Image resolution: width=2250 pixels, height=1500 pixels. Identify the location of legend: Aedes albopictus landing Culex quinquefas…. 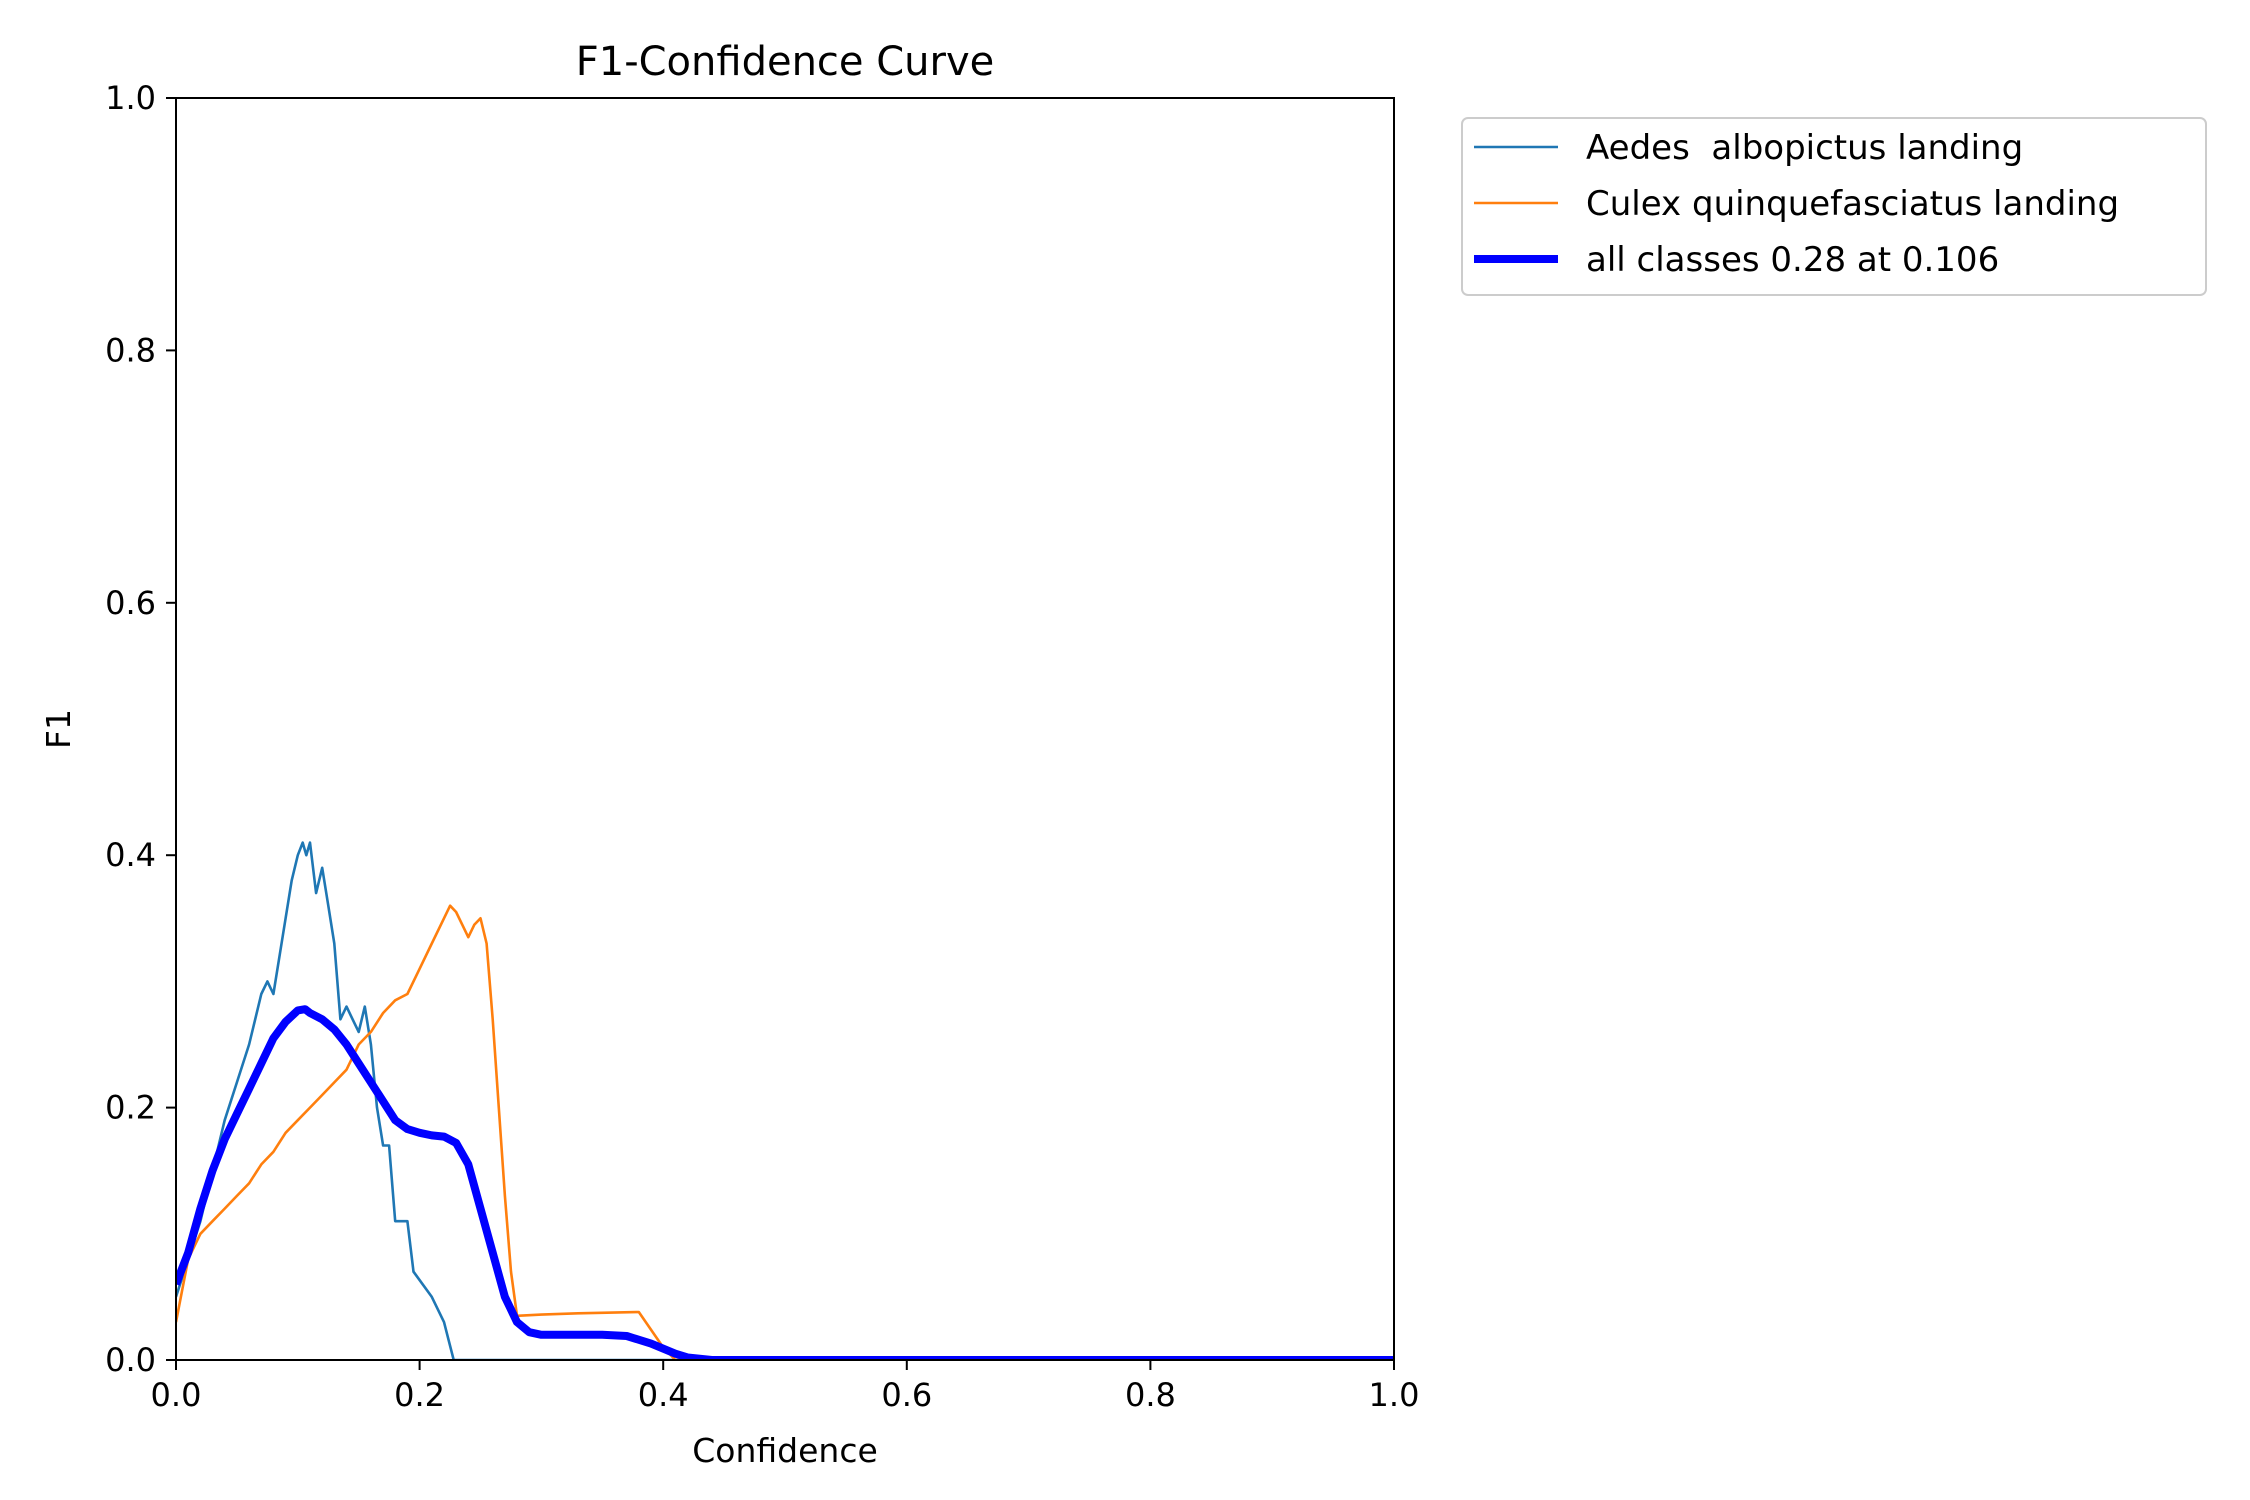
(1834, 206).